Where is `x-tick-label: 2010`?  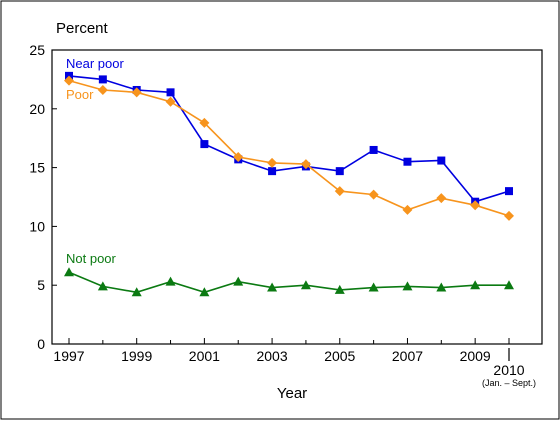 x-tick-label: 2010 is located at coordinates (508, 370).